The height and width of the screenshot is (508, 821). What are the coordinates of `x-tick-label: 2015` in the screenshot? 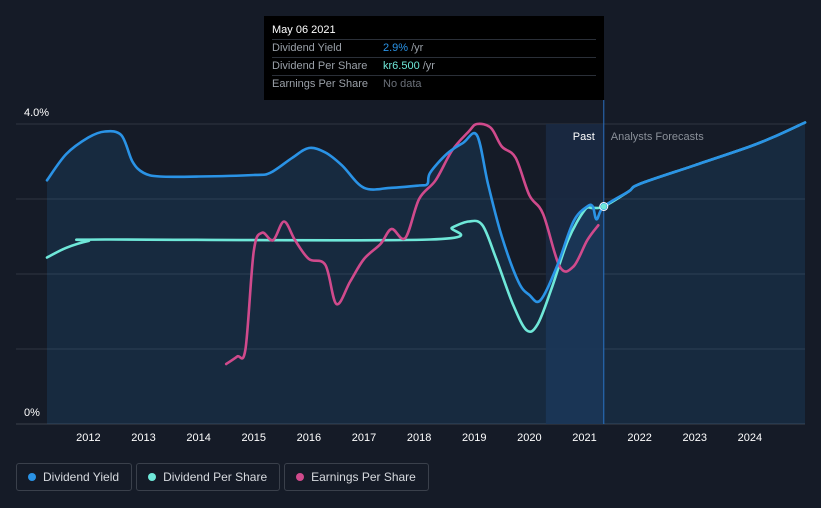 It's located at (253, 438).